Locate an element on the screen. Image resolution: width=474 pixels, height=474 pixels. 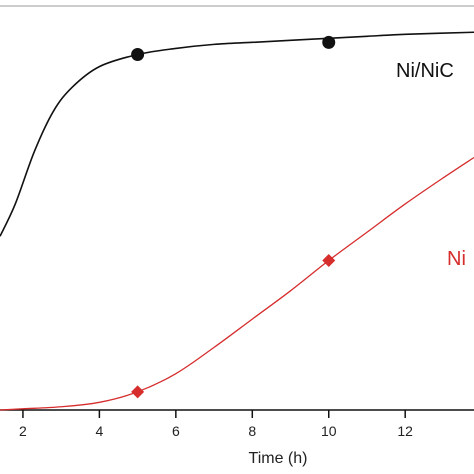
x-tick-label: 6 is located at coordinates (176, 431).